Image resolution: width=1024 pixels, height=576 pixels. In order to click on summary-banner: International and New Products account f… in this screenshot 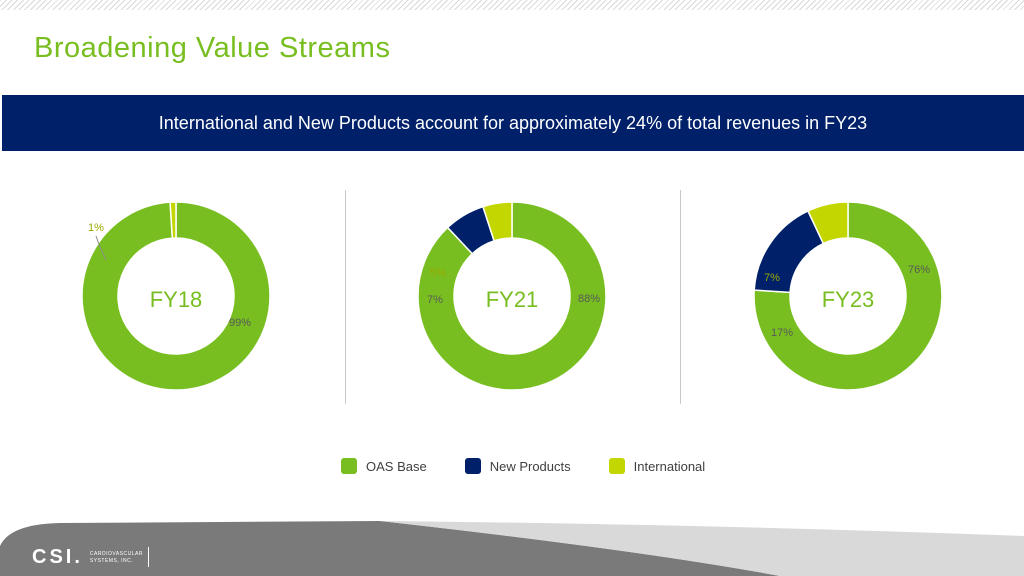, I will do `click(513, 123)`.